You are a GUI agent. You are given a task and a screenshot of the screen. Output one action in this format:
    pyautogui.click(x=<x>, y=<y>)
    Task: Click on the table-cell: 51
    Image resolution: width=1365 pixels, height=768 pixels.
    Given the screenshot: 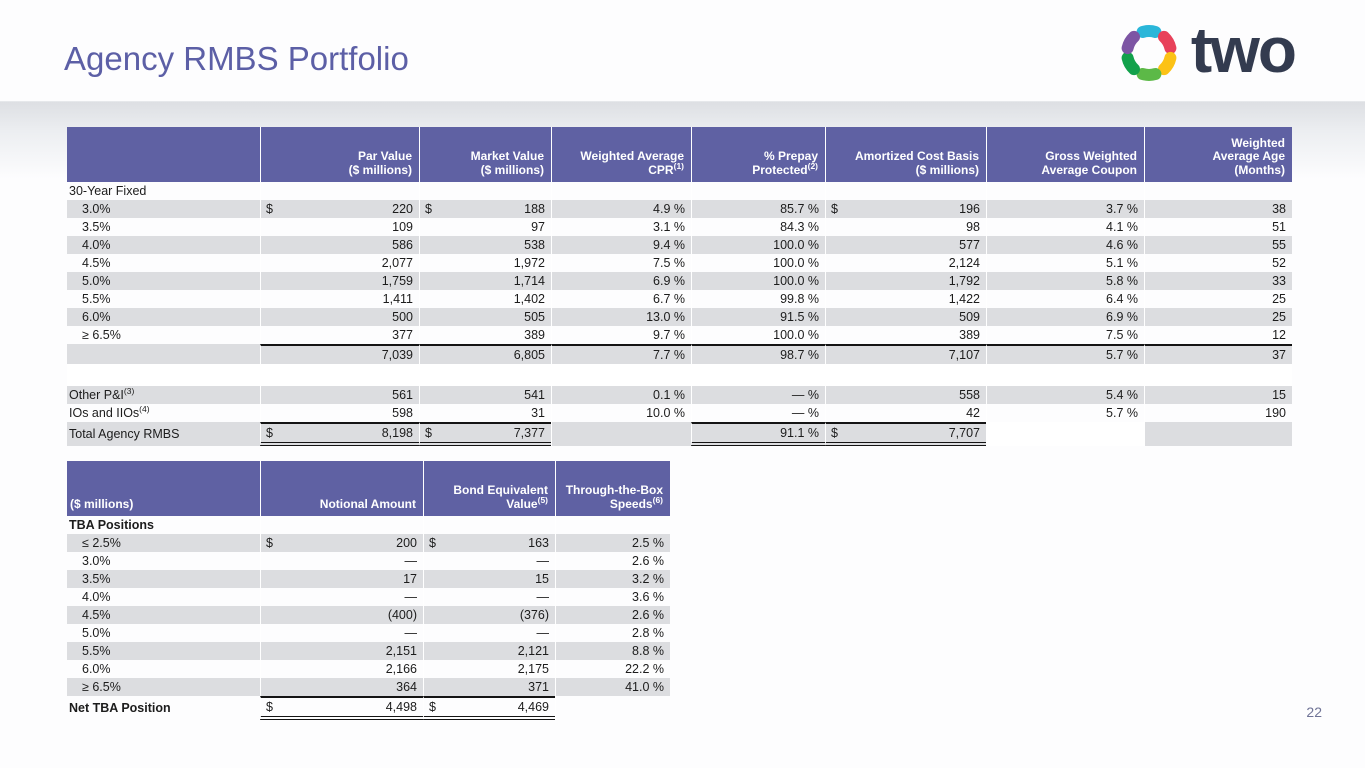 What is the action you would take?
    pyautogui.click(x=1218, y=227)
    